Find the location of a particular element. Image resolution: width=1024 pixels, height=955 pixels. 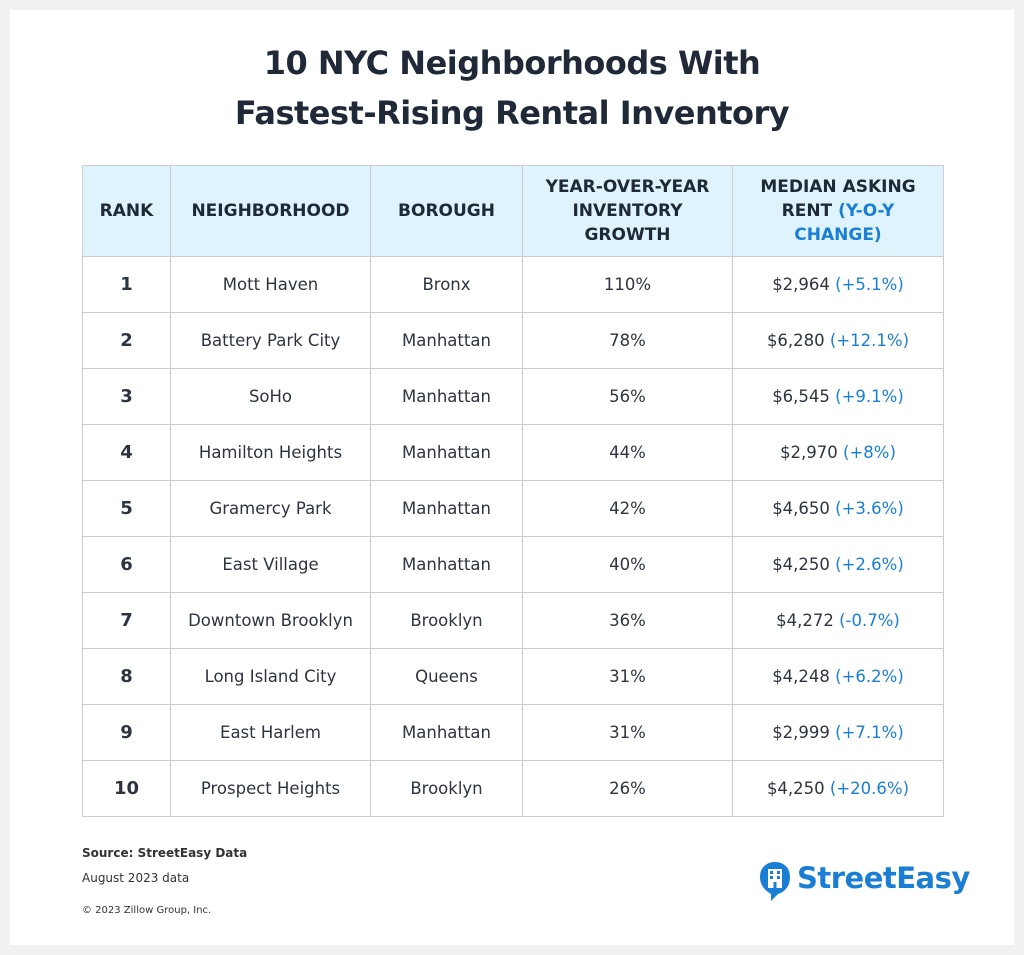

cell: 2 is located at coordinates (126, 340).